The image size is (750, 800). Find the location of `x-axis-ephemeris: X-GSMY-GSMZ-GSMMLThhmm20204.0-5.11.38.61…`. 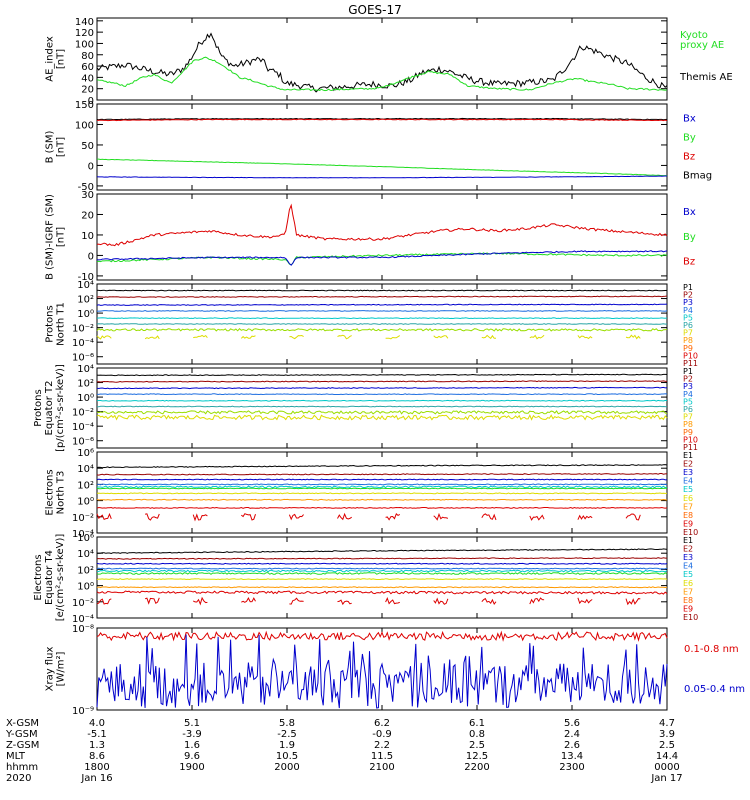

x-axis-ephemeris: X-GSMY-GSMZ-GSMMLThhmm20204.0-5.11.38.61… is located at coordinates (344, 751).